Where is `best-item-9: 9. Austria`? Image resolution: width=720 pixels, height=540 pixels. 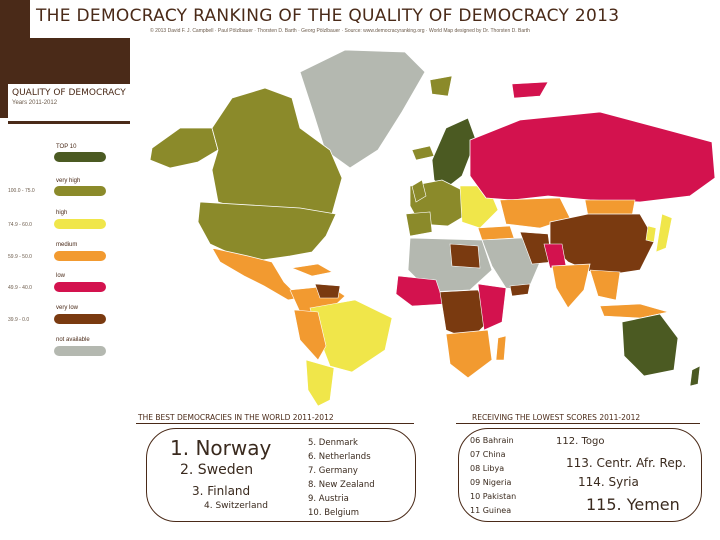 best-item-9: 9. Austria is located at coordinates (328, 499).